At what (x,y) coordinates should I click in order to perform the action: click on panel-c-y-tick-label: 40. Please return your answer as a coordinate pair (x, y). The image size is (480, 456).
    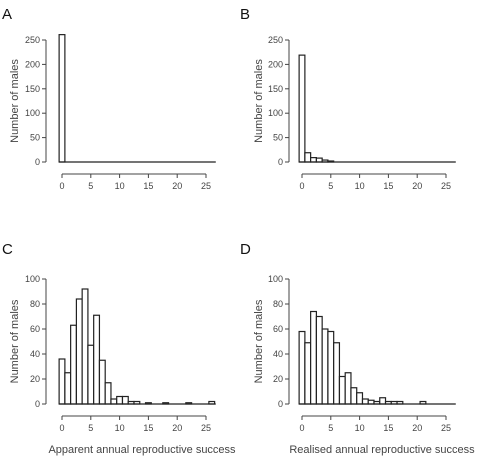
    Looking at the image, I should click on (35, 354).